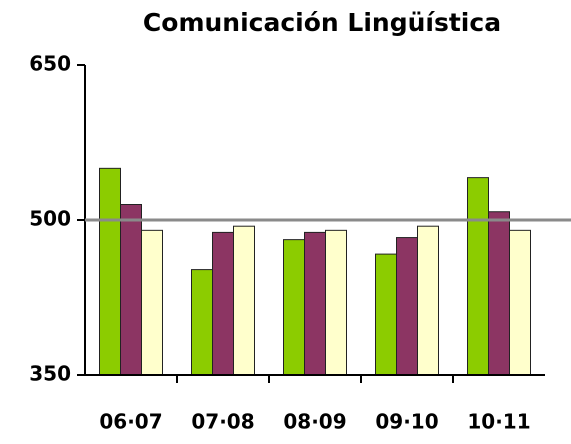 The image size is (571, 444). I want to click on x-tick-label: 07·08, so click(222, 422).